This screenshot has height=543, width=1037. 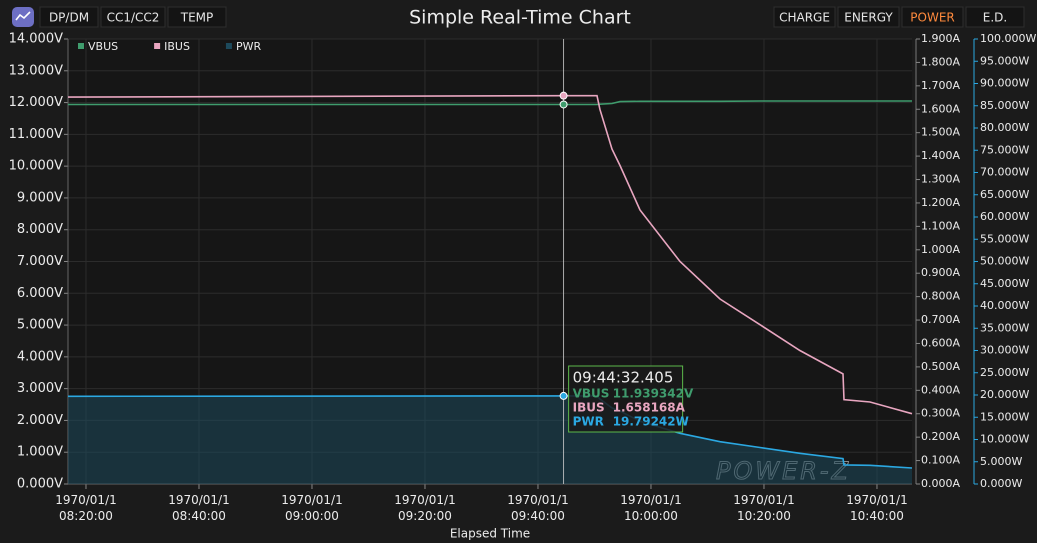 I want to click on tab-label: DP/DM, so click(x=69, y=18).